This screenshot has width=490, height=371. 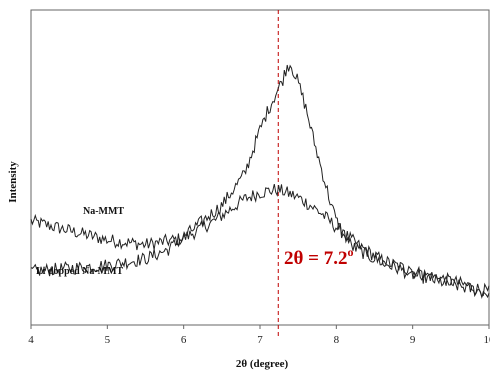 I want to click on peak-annotation-main: 2θ = 7.2, so click(x=316, y=258).